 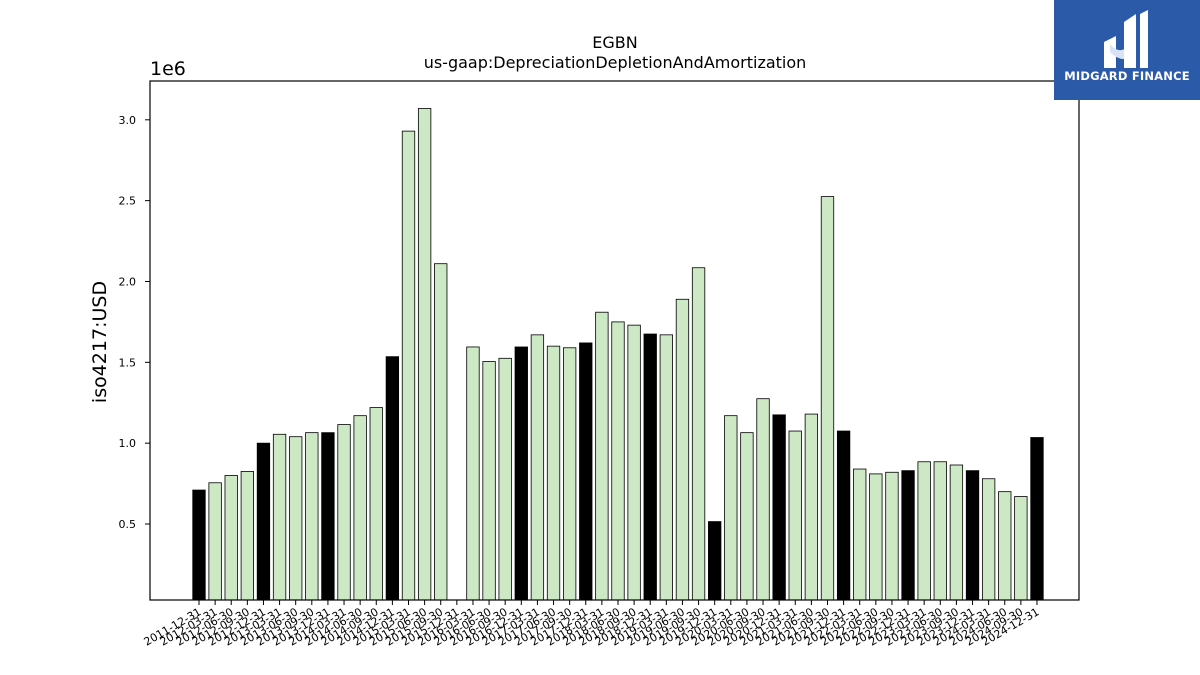 I want to click on y-tick-label: 1.5, so click(x=128, y=362).